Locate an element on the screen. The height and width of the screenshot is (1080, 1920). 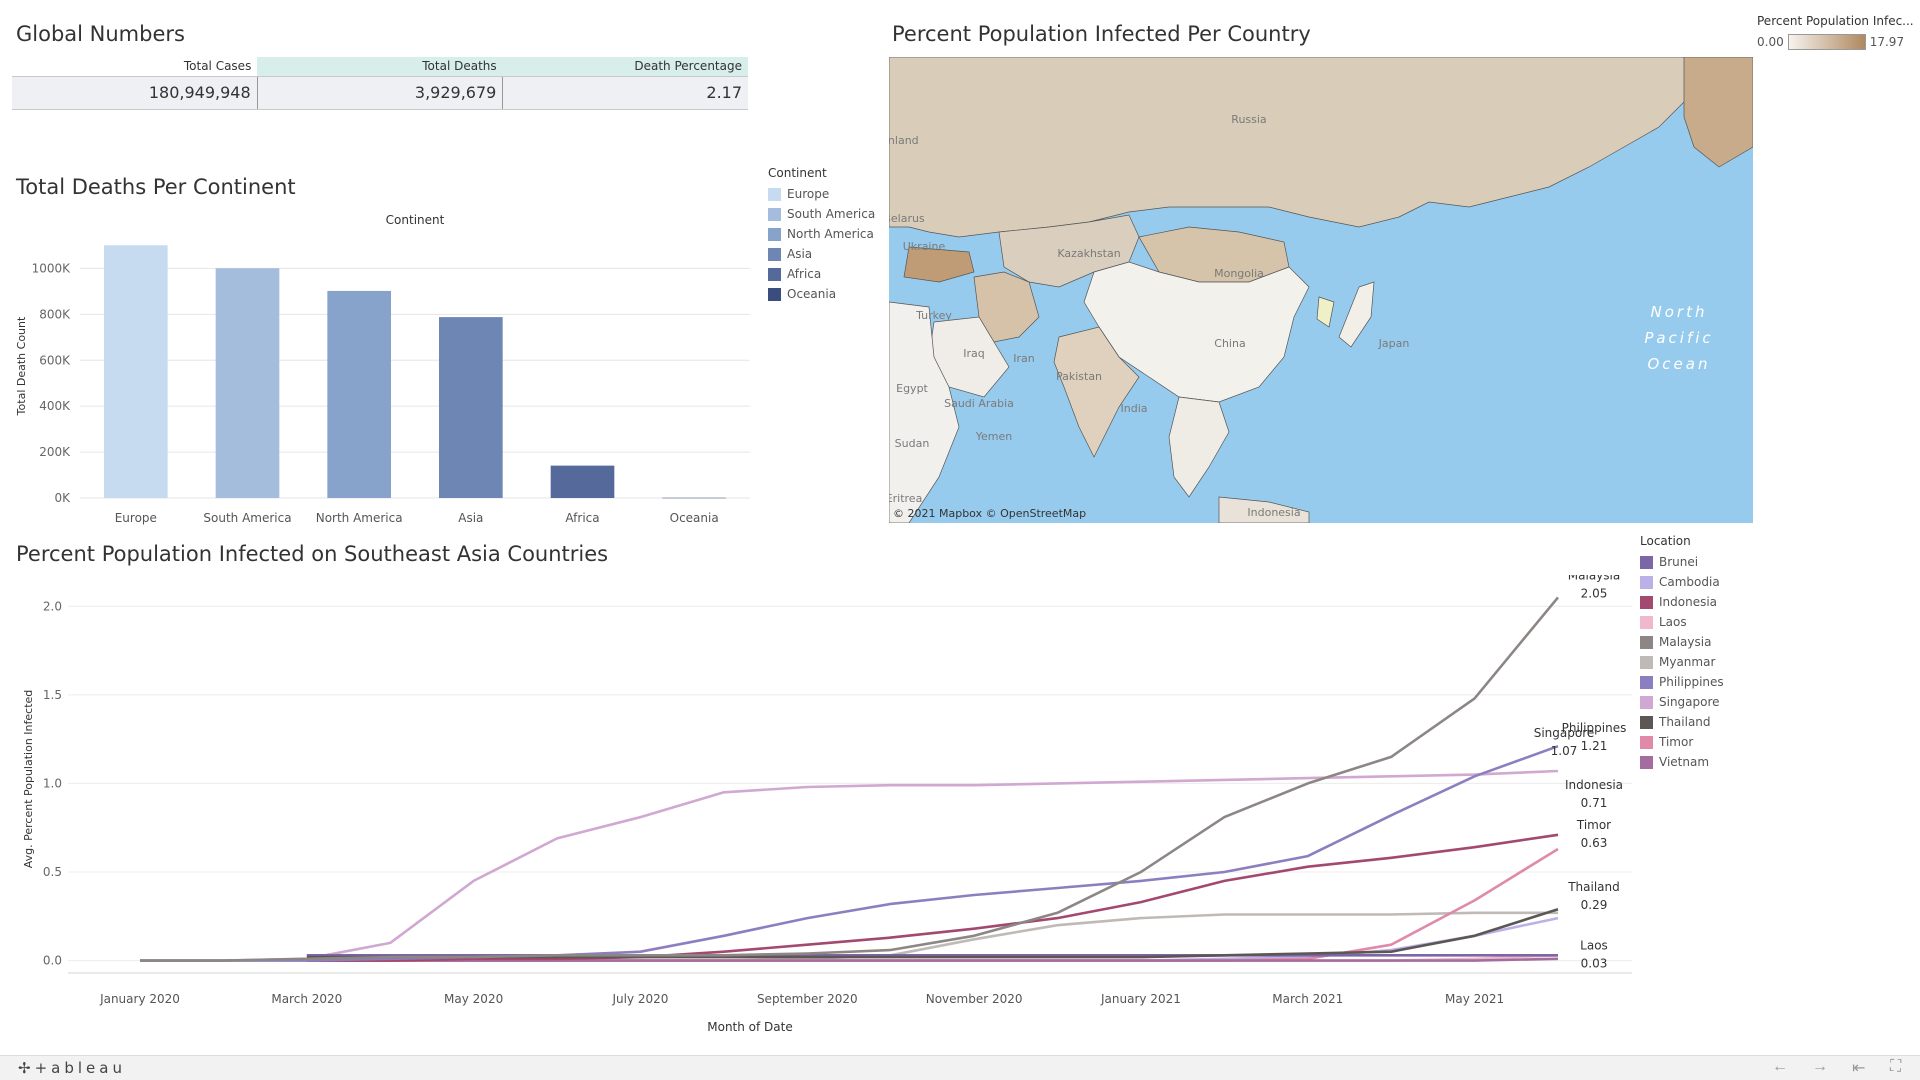
line-xtick-label: November 2020 is located at coordinates (974, 999).